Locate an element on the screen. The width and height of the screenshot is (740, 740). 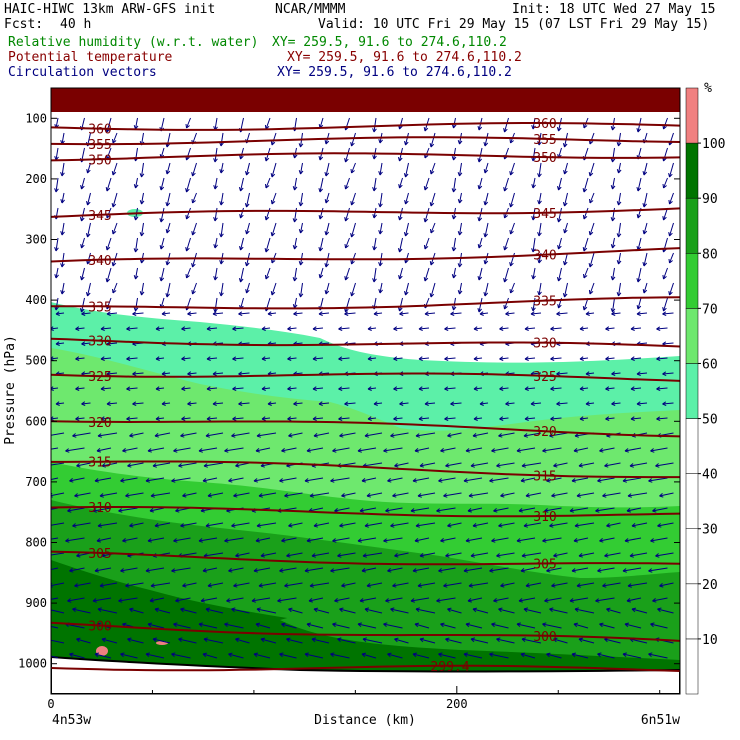
theta-contour is located at coordinates (365, 631).